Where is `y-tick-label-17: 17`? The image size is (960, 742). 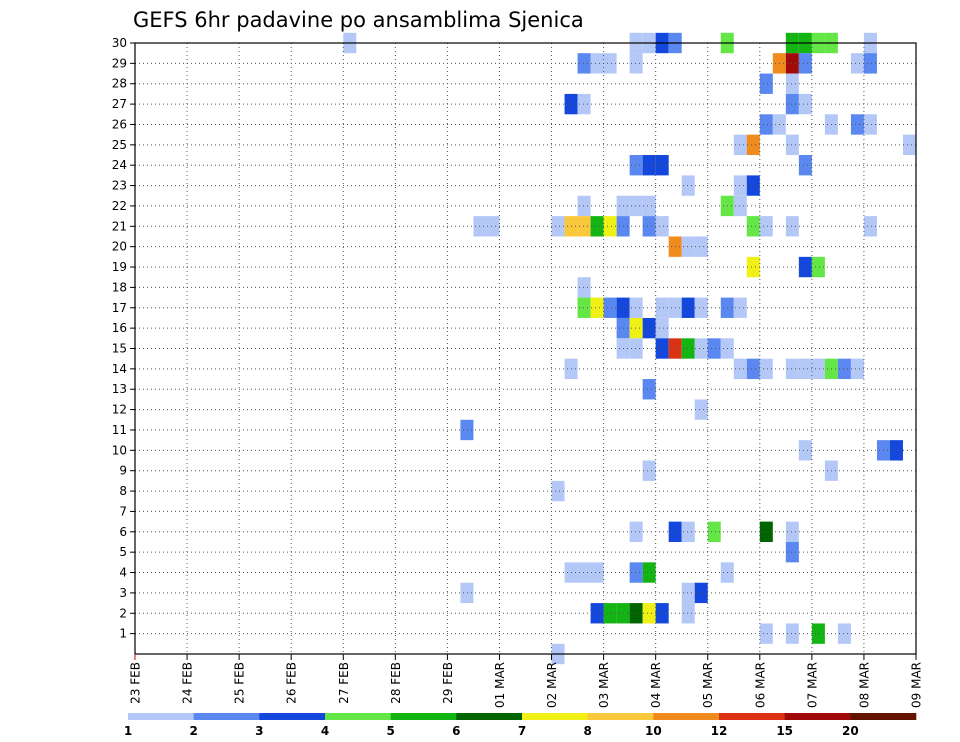 y-tick-label-17: 17 is located at coordinates (119, 308).